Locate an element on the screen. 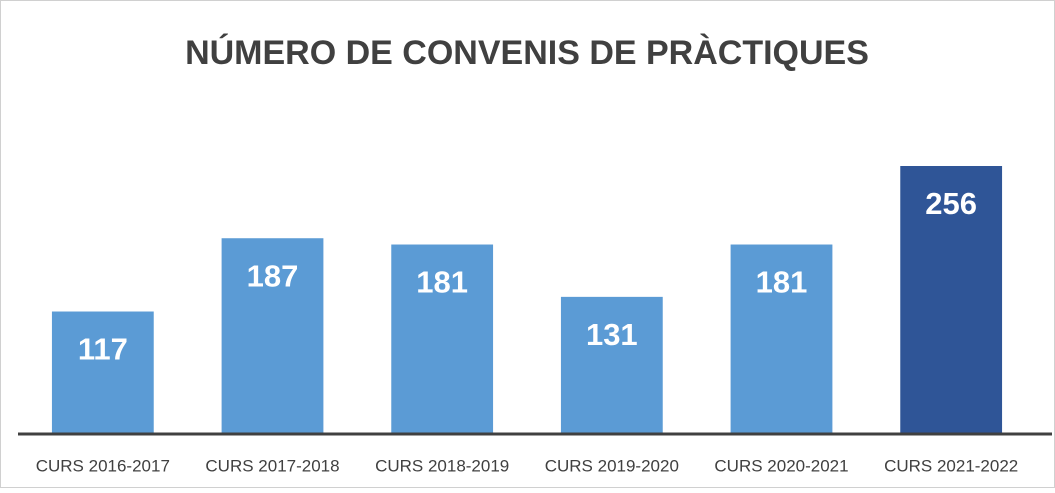  data-label: 187 is located at coordinates (273, 275).